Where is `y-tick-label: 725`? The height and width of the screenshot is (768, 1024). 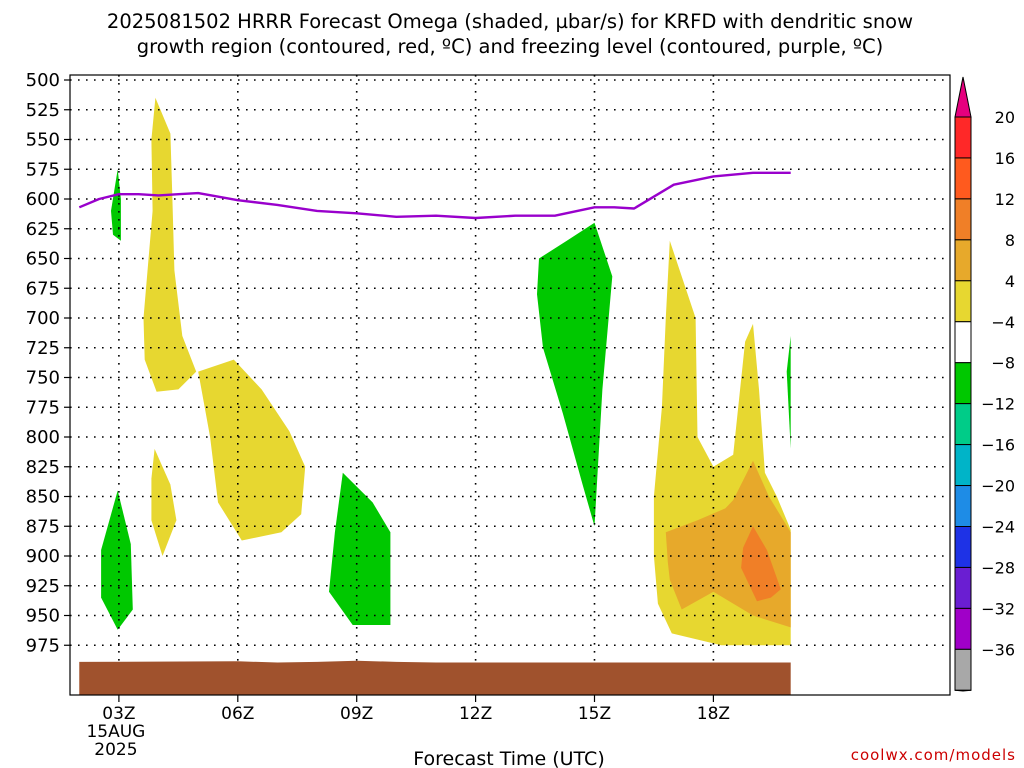 y-tick-label: 725 is located at coordinates (43, 348).